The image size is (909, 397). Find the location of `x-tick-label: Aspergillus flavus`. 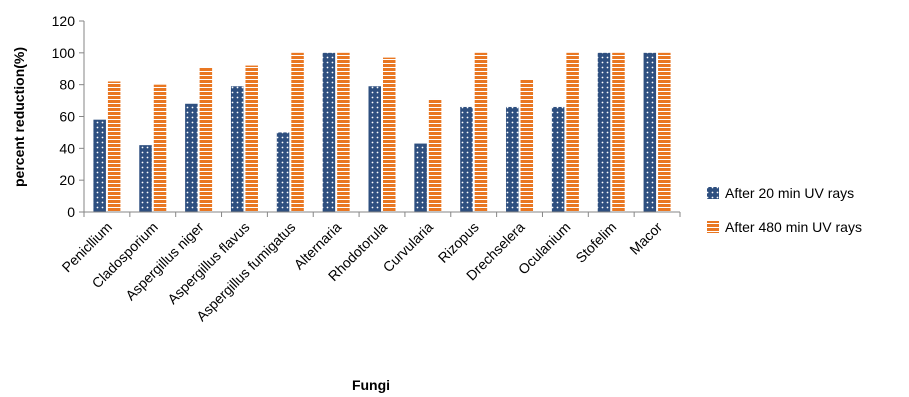

x-tick-label: Aspergillus flavus is located at coordinates (208, 263).